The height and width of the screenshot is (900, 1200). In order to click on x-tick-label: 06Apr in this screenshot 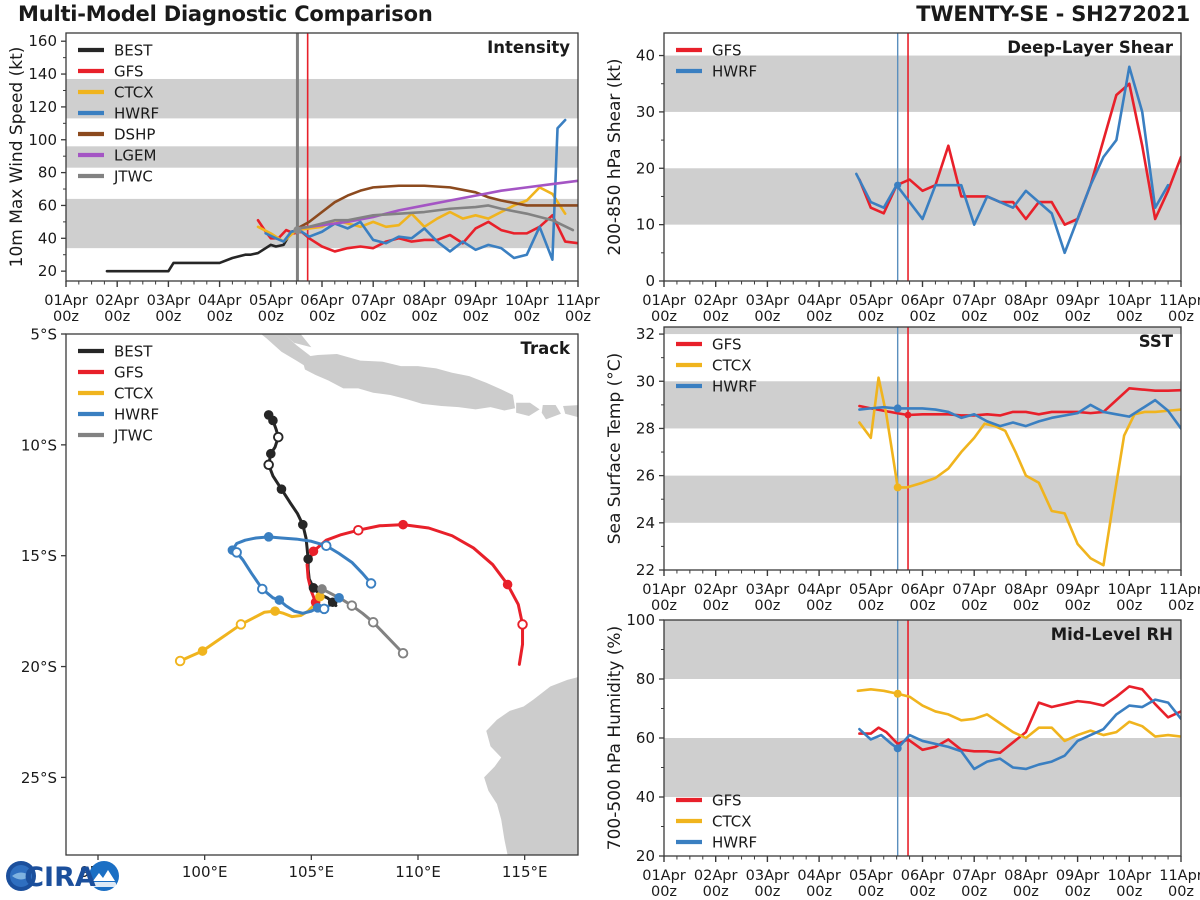, I will do `click(923, 301)`.